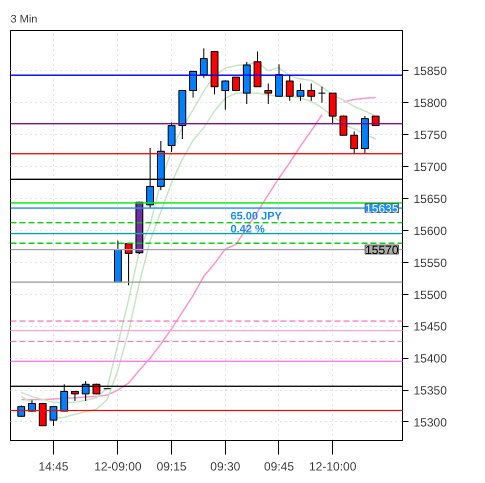 This screenshot has height=483, width=485. What do you see at coordinates (431, 71) in the screenshot?
I see `y-tick-label: 15850` at bounding box center [431, 71].